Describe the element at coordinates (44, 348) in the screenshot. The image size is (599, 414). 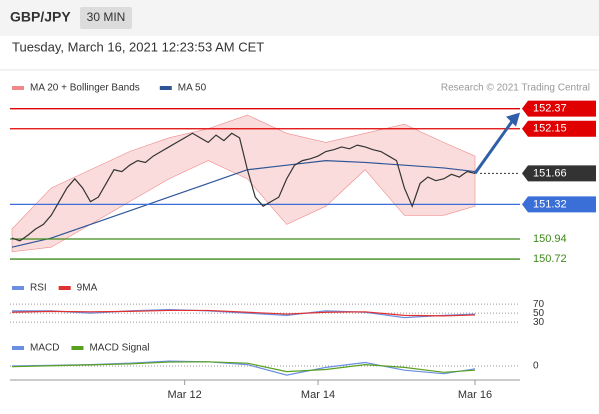
I see `legend-label: MACD` at that location.